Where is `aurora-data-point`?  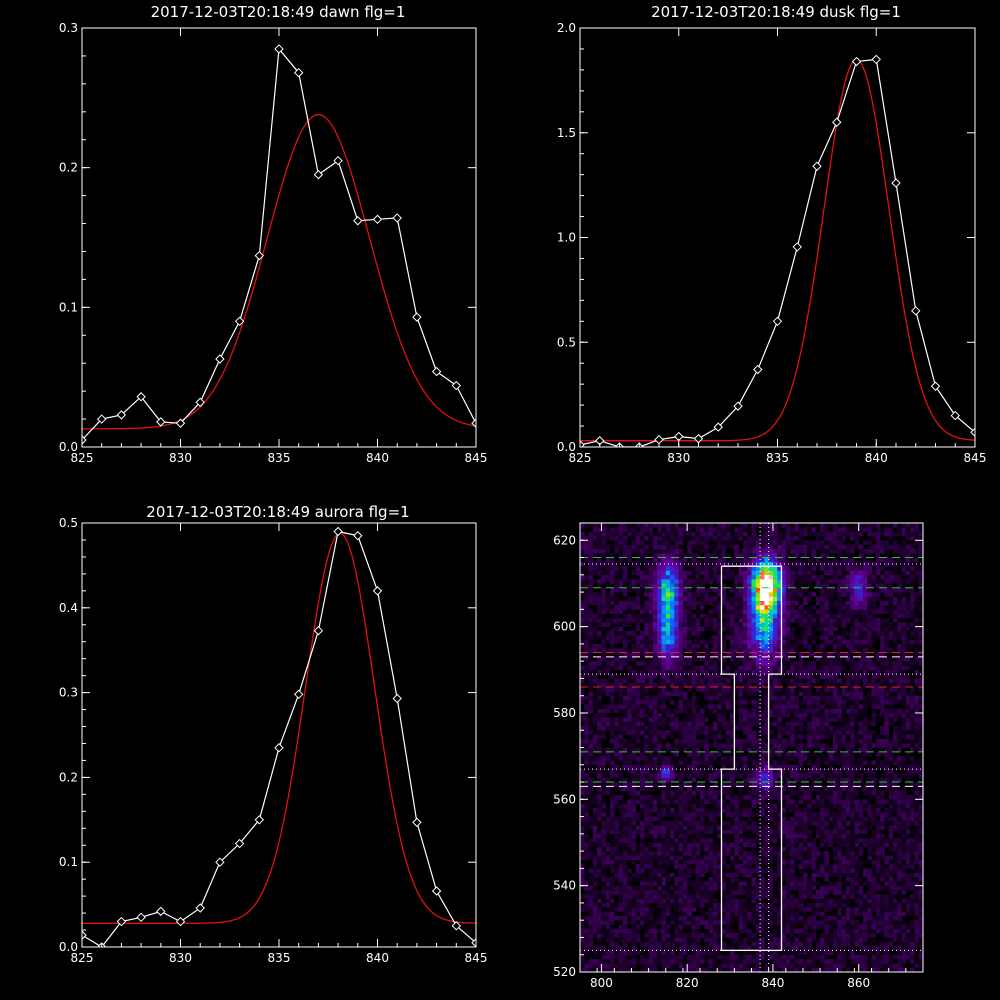 aurora-data-point is located at coordinates (473, 942).